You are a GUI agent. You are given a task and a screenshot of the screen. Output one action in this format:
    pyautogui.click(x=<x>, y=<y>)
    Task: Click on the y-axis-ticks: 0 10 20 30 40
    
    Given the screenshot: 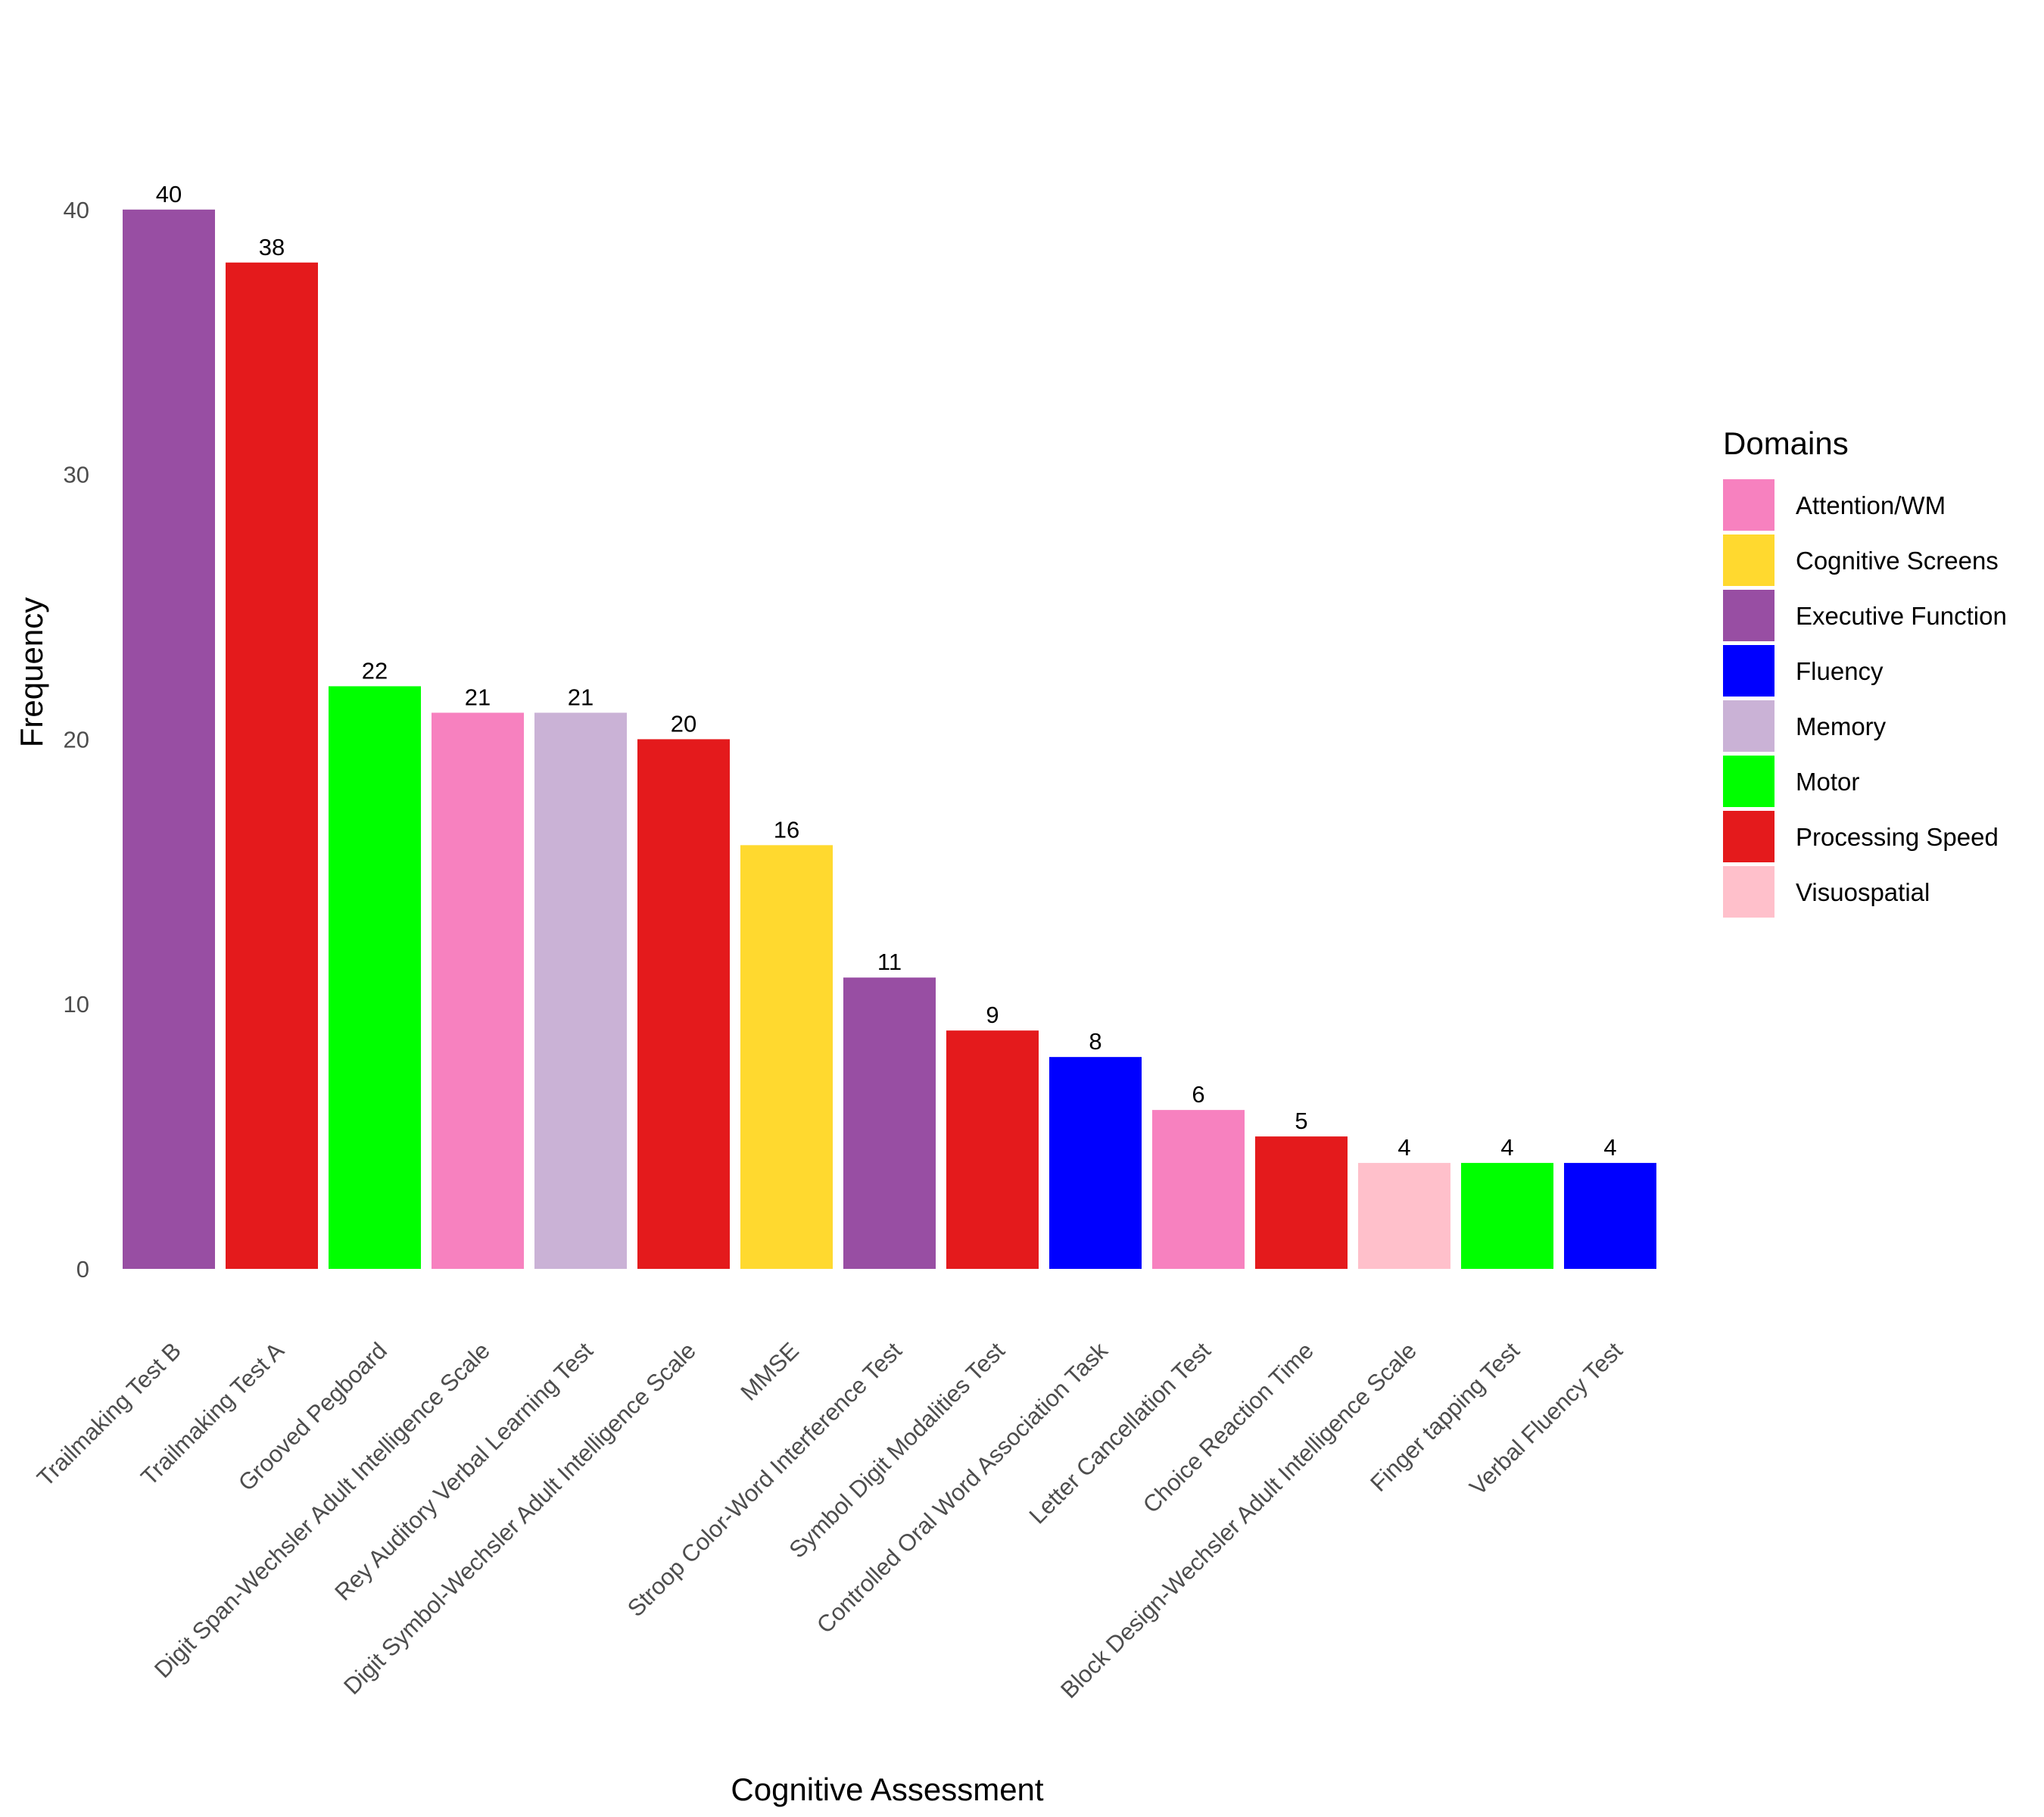 What is the action you would take?
    pyautogui.click(x=76, y=739)
    